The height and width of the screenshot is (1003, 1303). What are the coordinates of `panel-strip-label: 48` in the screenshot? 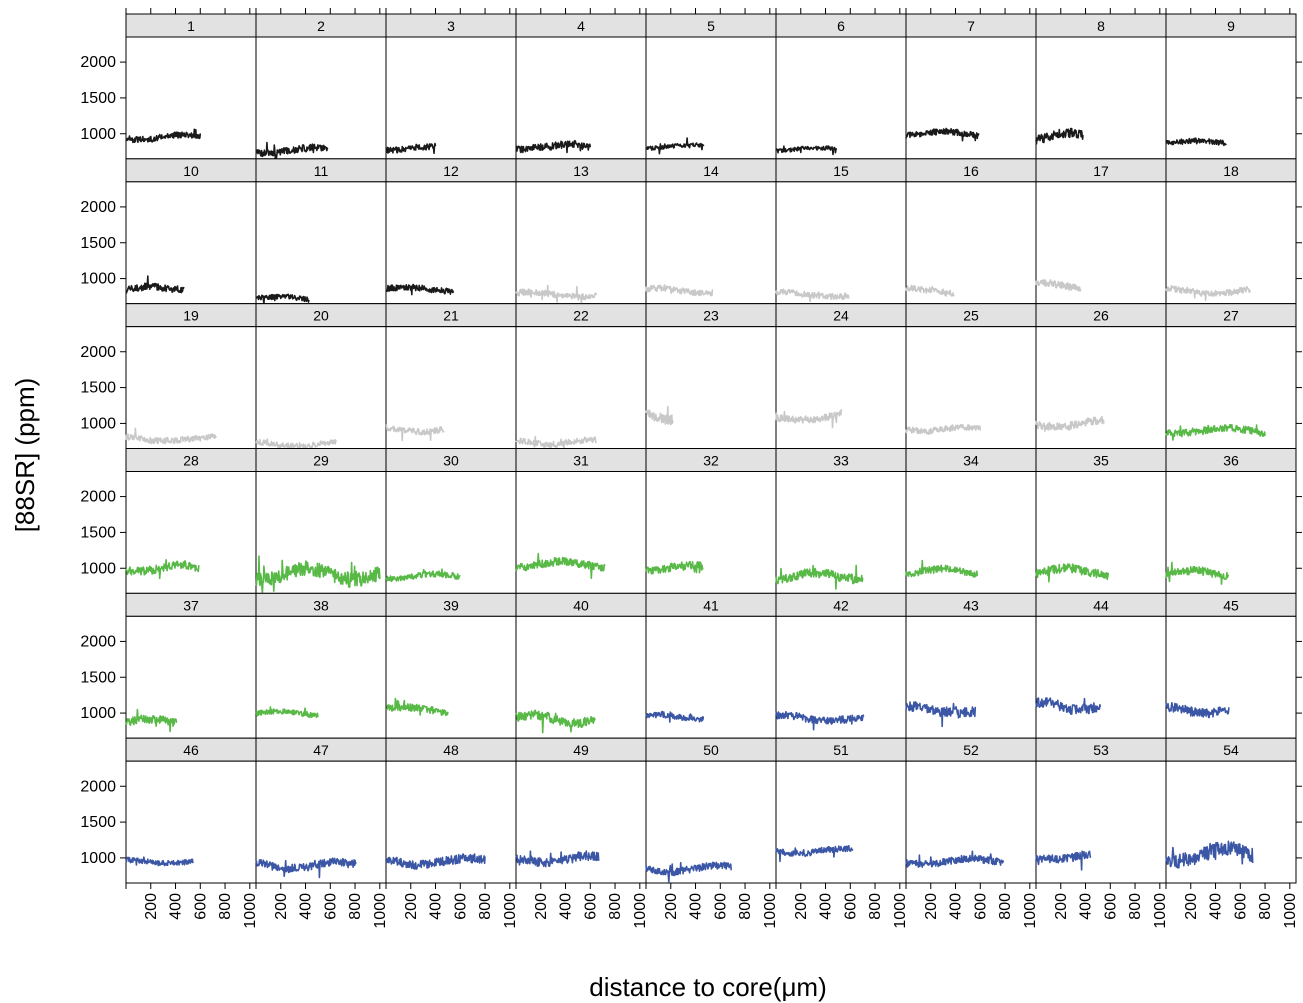 It's located at (451, 750).